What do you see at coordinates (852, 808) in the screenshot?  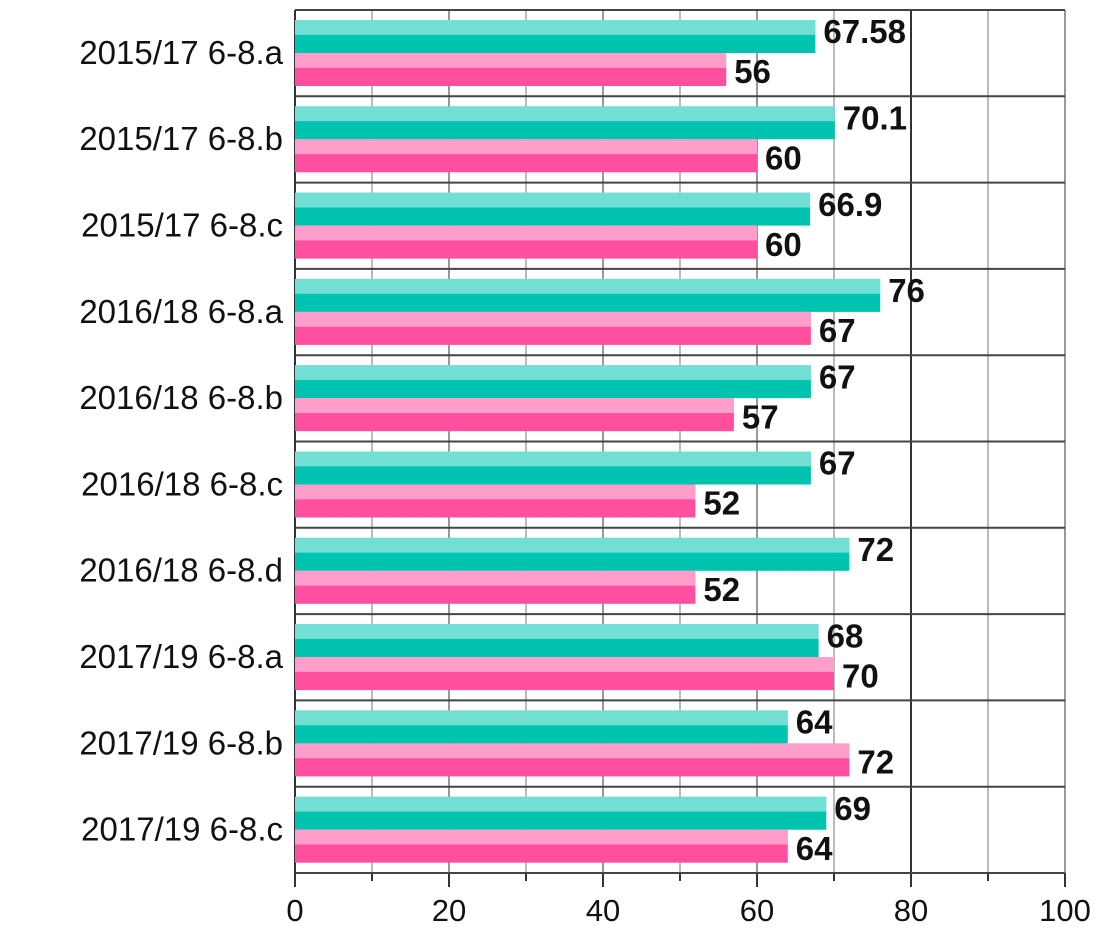 I see `value-label: 69` at bounding box center [852, 808].